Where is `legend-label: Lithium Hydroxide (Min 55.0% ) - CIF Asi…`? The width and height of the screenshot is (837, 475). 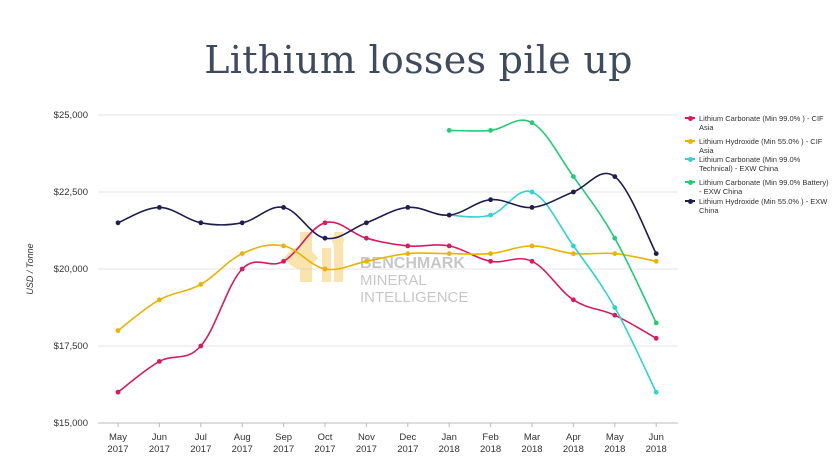
legend-label: Lithium Hydroxide (Min 55.0% ) - CIF Asi… is located at coordinates (761, 146).